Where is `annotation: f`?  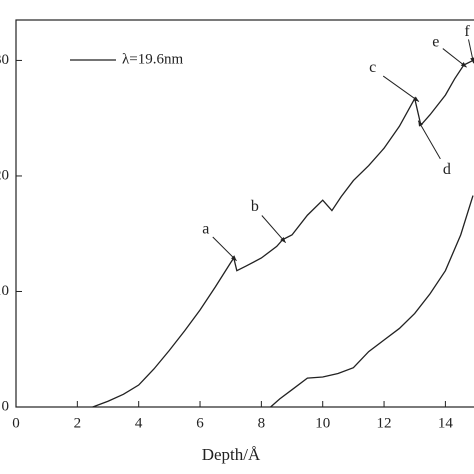
annotation: f is located at coordinates (467, 31).